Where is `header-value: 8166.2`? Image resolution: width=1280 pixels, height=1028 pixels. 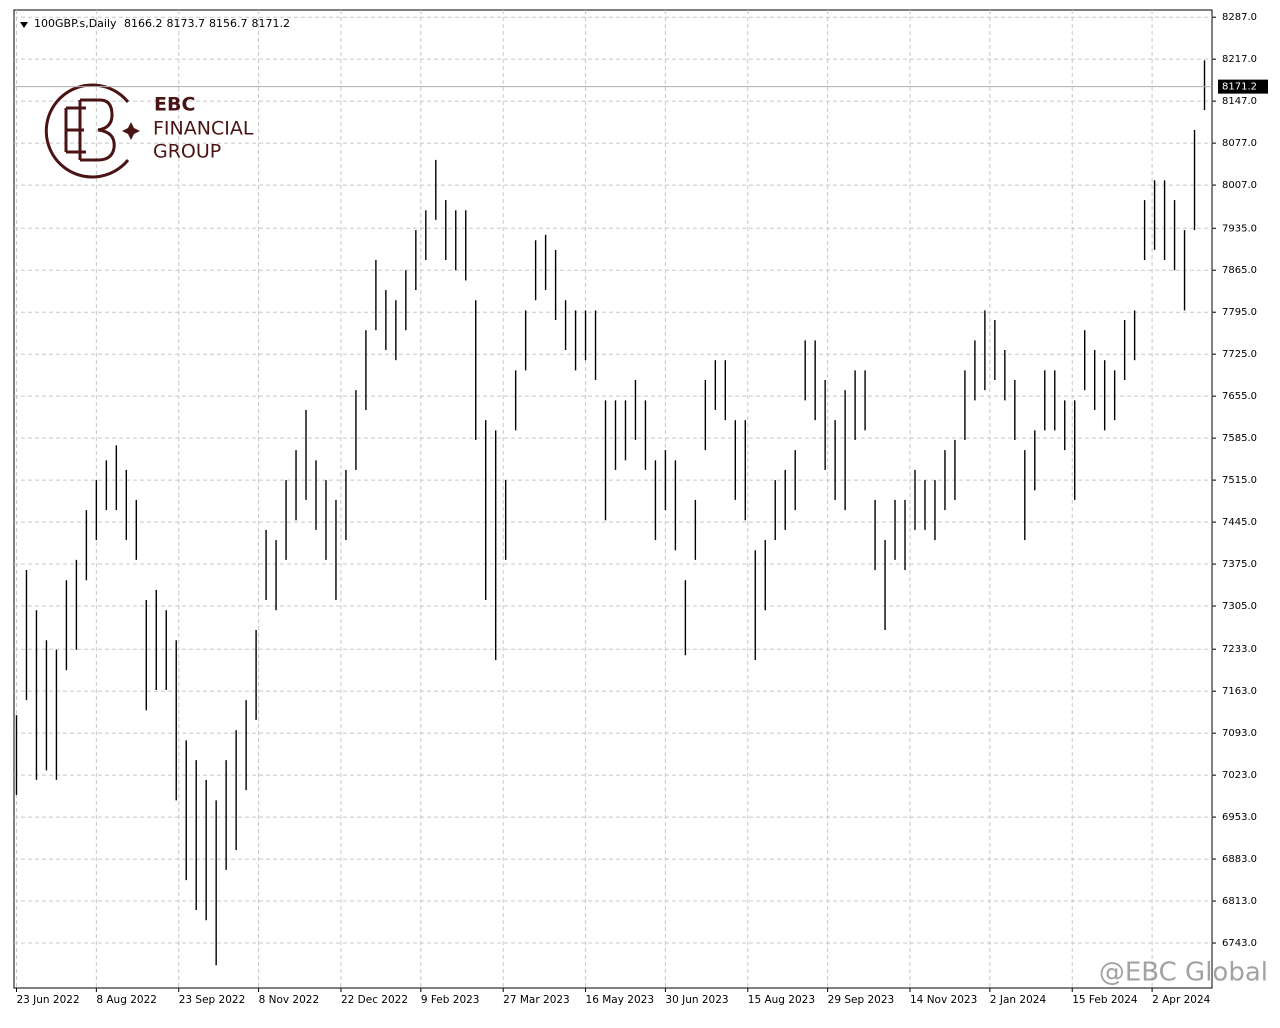
header-value: 8166.2 is located at coordinates (143, 23).